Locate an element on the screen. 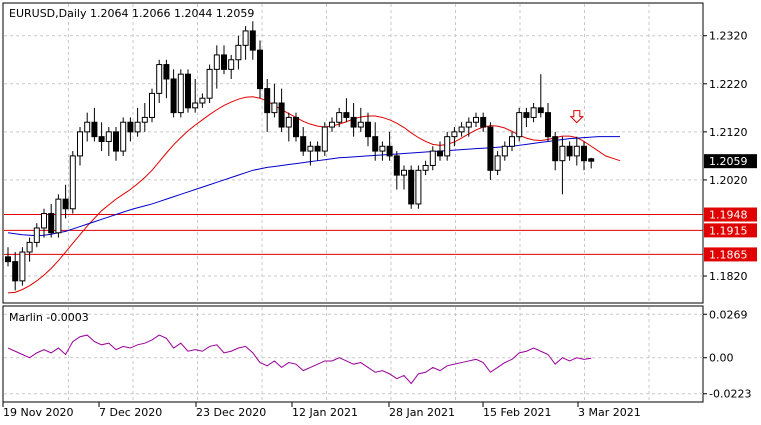  marlin-line is located at coordinates (299, 359).